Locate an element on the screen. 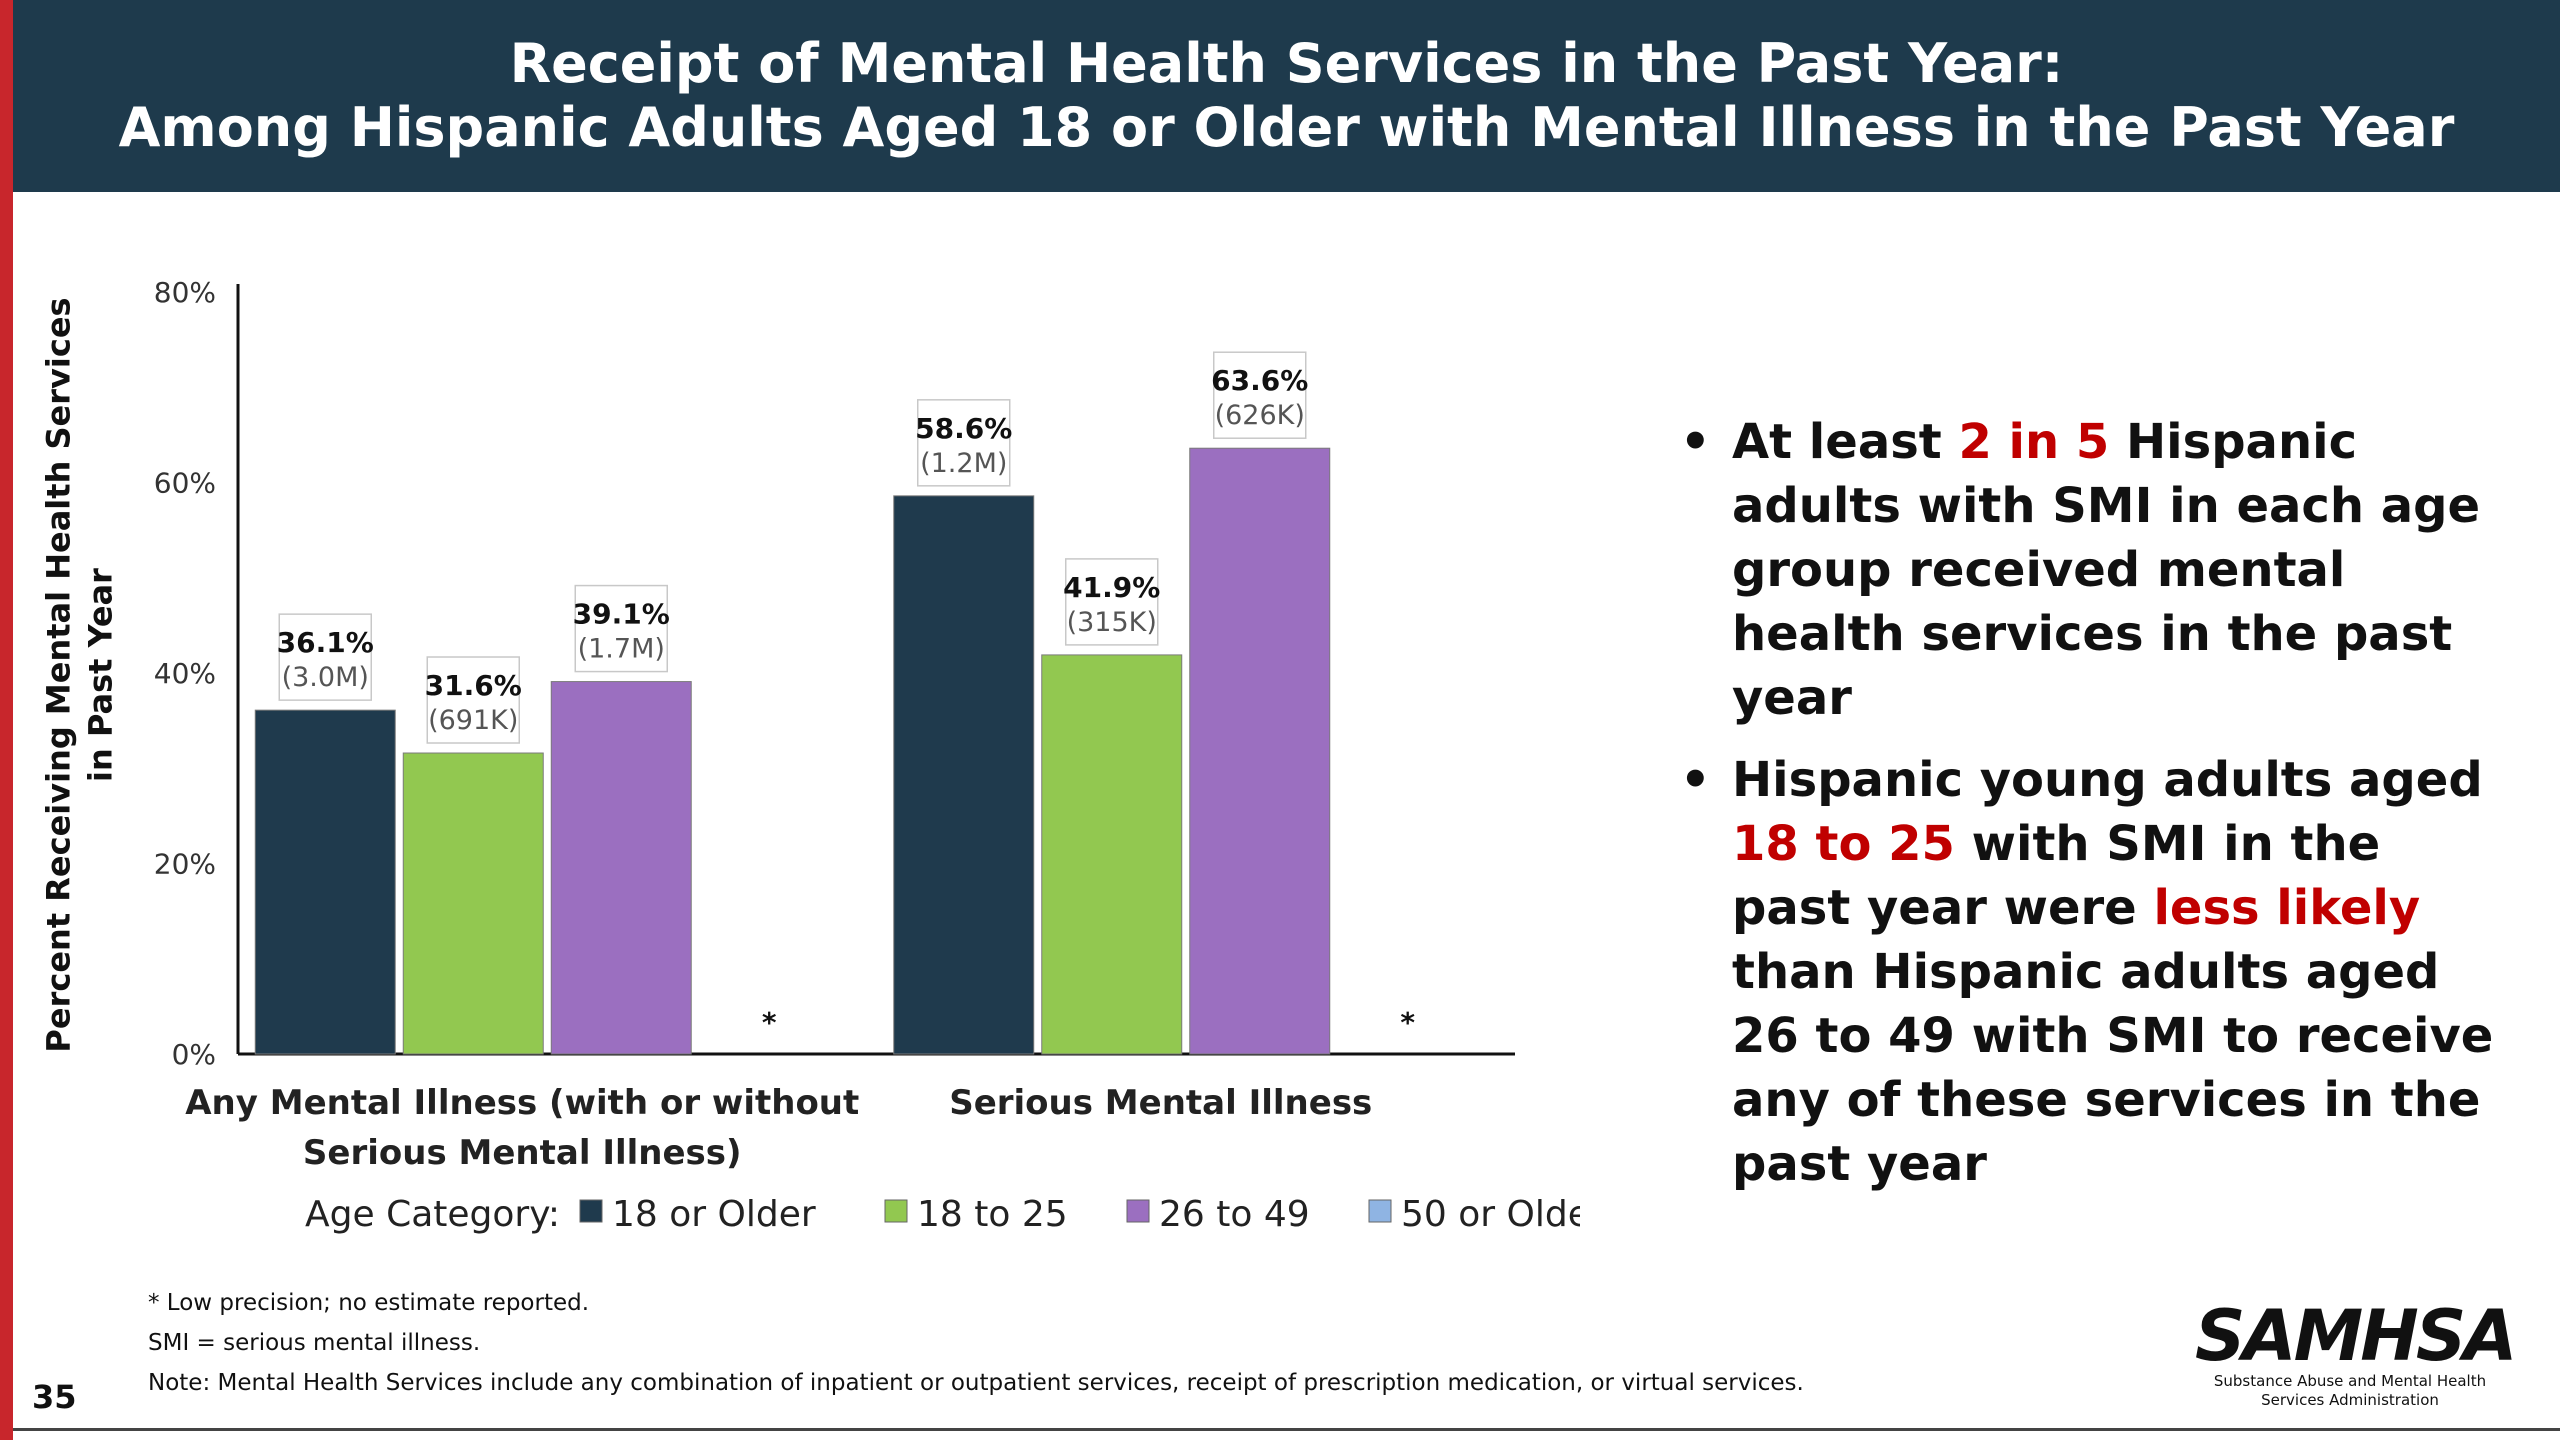 This screenshot has height=1440, width=2560. data-label-value: 39.1% is located at coordinates (621, 614).